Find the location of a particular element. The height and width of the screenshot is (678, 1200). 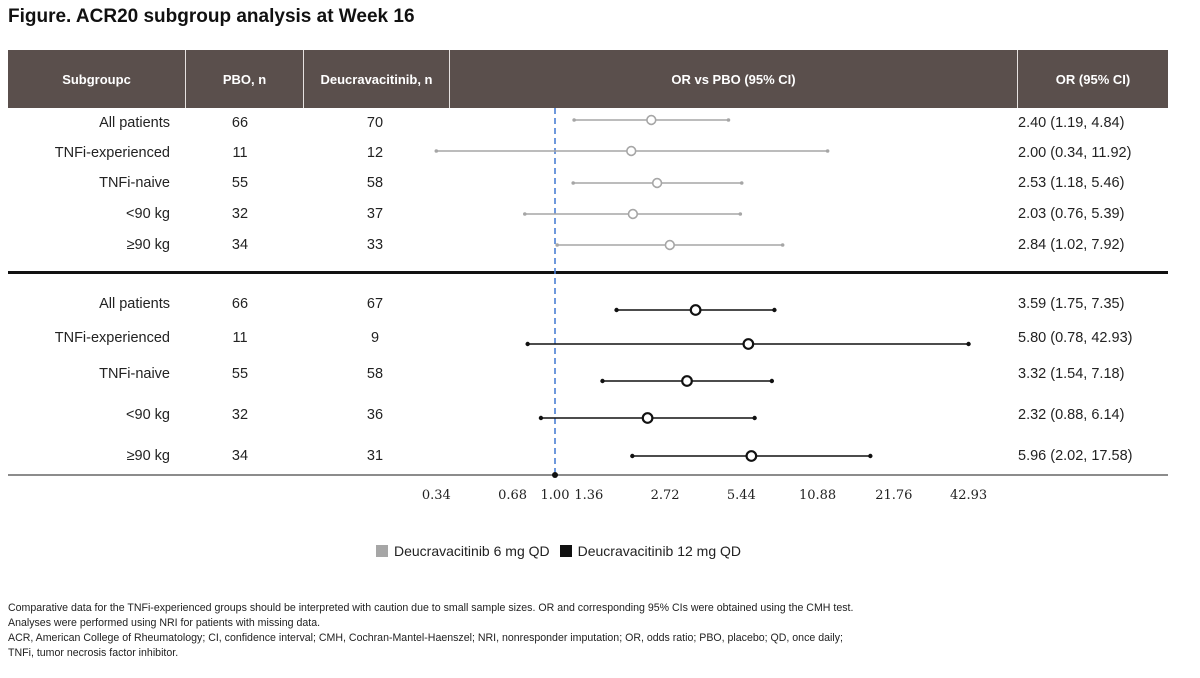

row-12mg-subgroup: TNFi-experienced is located at coordinates (112, 338).